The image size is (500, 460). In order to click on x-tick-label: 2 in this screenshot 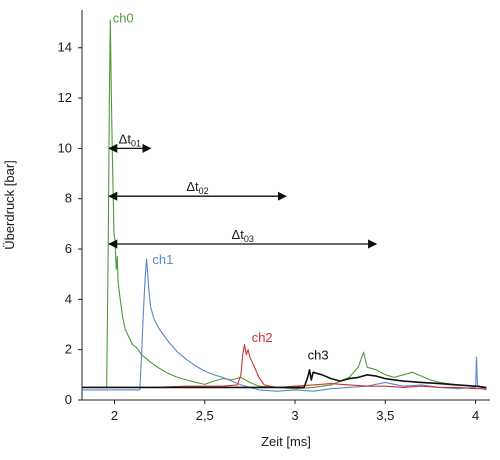, I will do `click(114, 415)`.